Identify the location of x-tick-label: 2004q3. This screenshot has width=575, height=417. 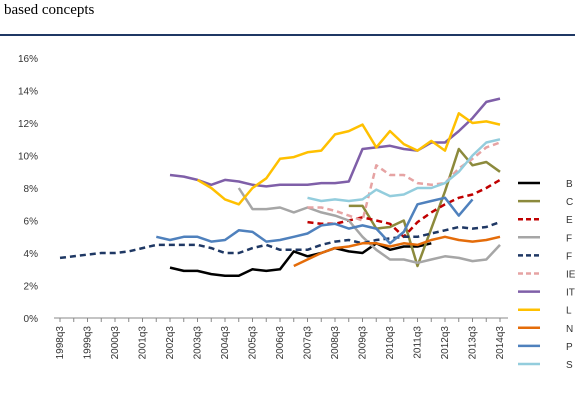
(225, 343).